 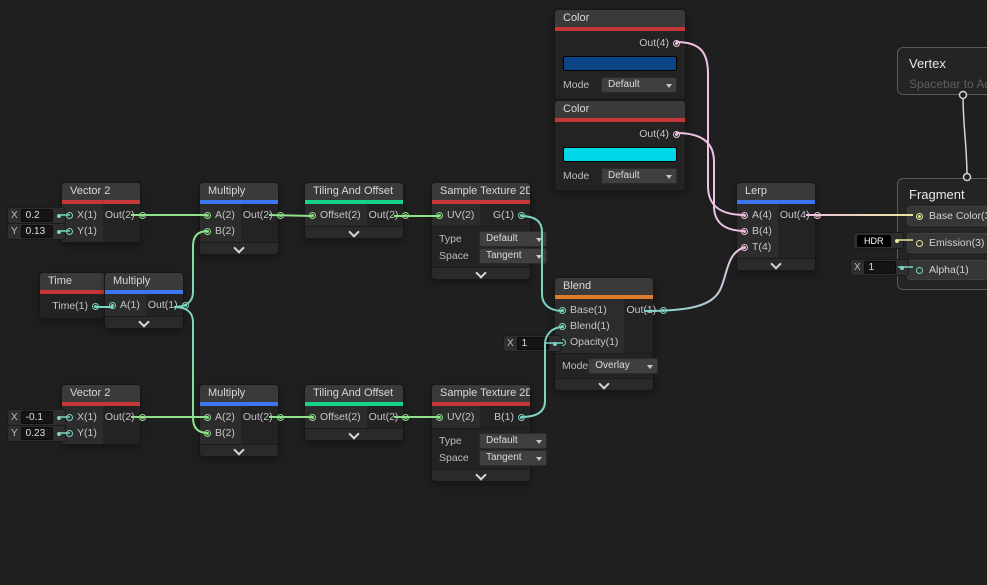 I want to click on port-label: UV(2), so click(x=461, y=417).